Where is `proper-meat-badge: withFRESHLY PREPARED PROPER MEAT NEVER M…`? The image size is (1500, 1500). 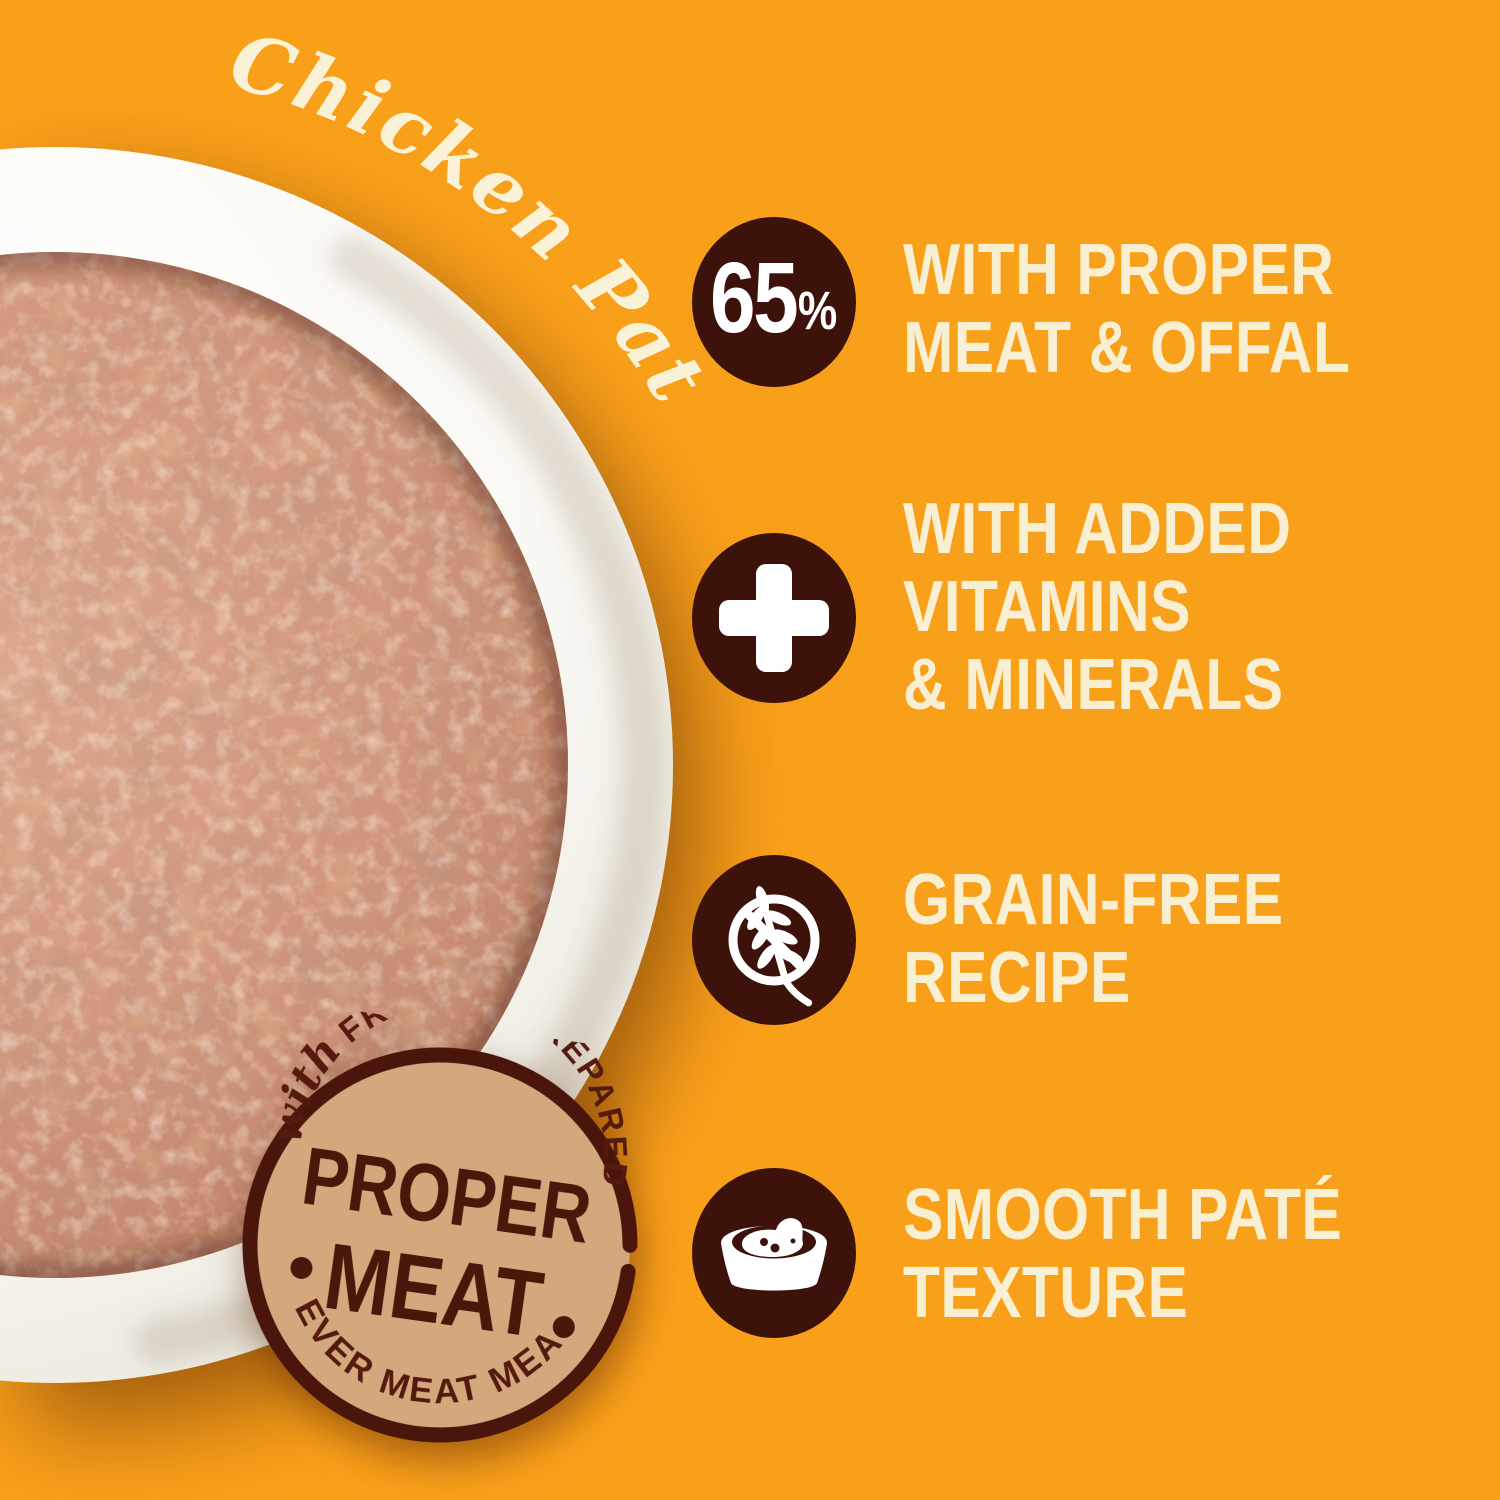
proper-meat-badge: withFRESHLY PREPARED PROPER MEAT NEVER M… is located at coordinates (425, 1220).